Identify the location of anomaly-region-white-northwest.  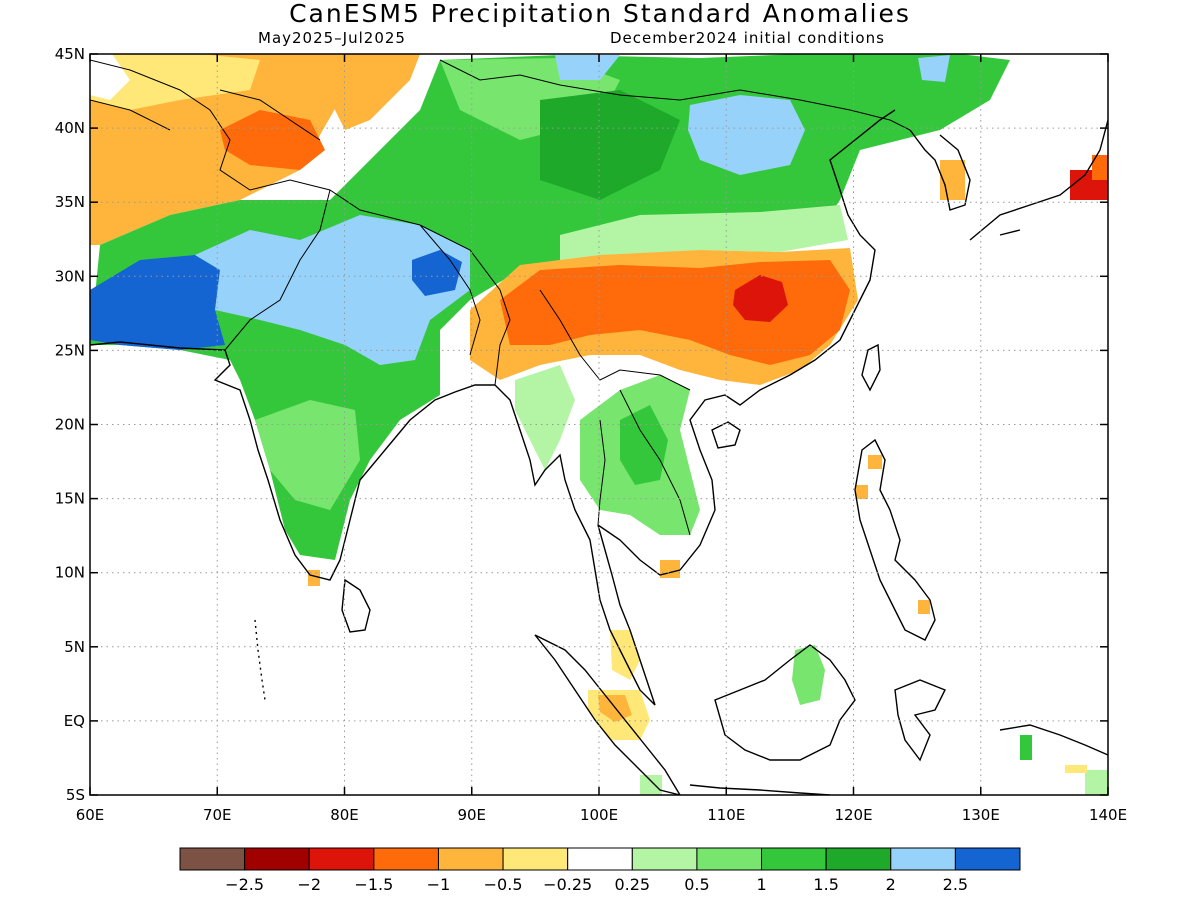
(110, 77).